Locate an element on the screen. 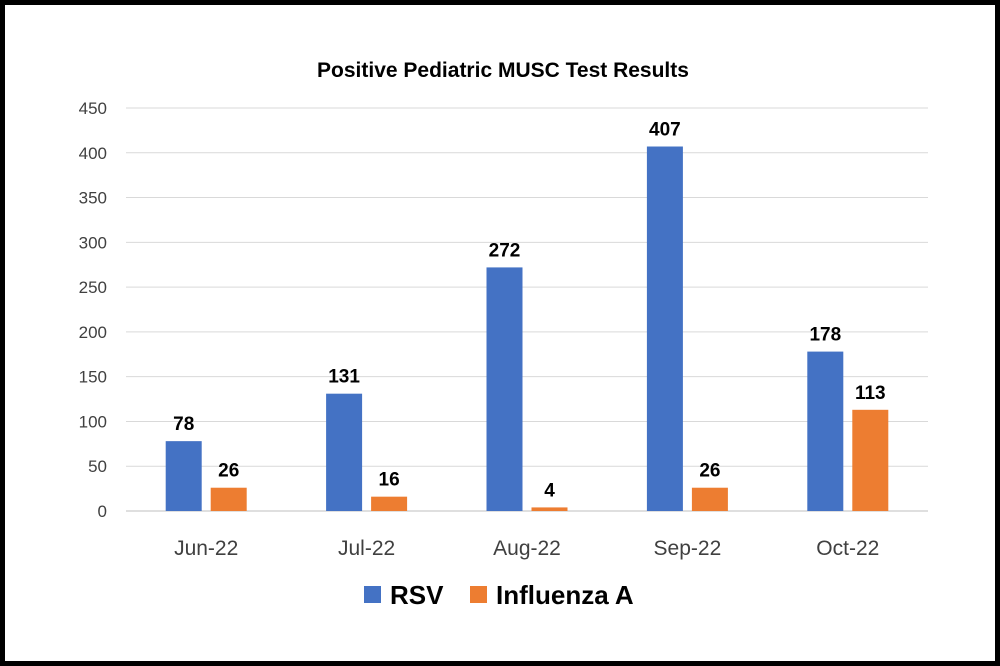  legend-swatch-rsv is located at coordinates (372, 594).